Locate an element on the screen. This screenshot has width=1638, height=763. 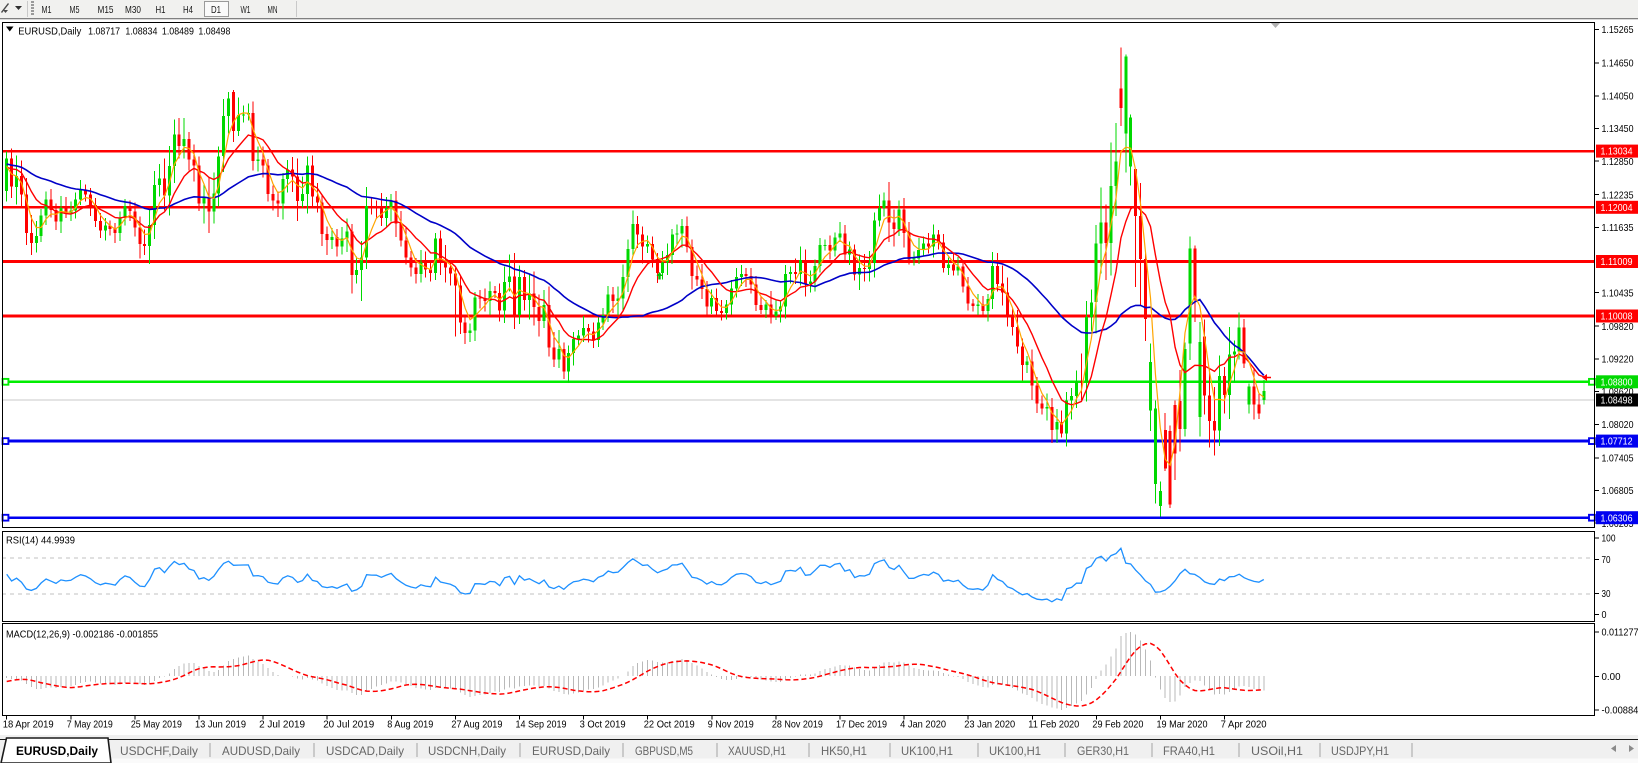
svg-text: 9 Nov 2019 is located at coordinates (731, 725).